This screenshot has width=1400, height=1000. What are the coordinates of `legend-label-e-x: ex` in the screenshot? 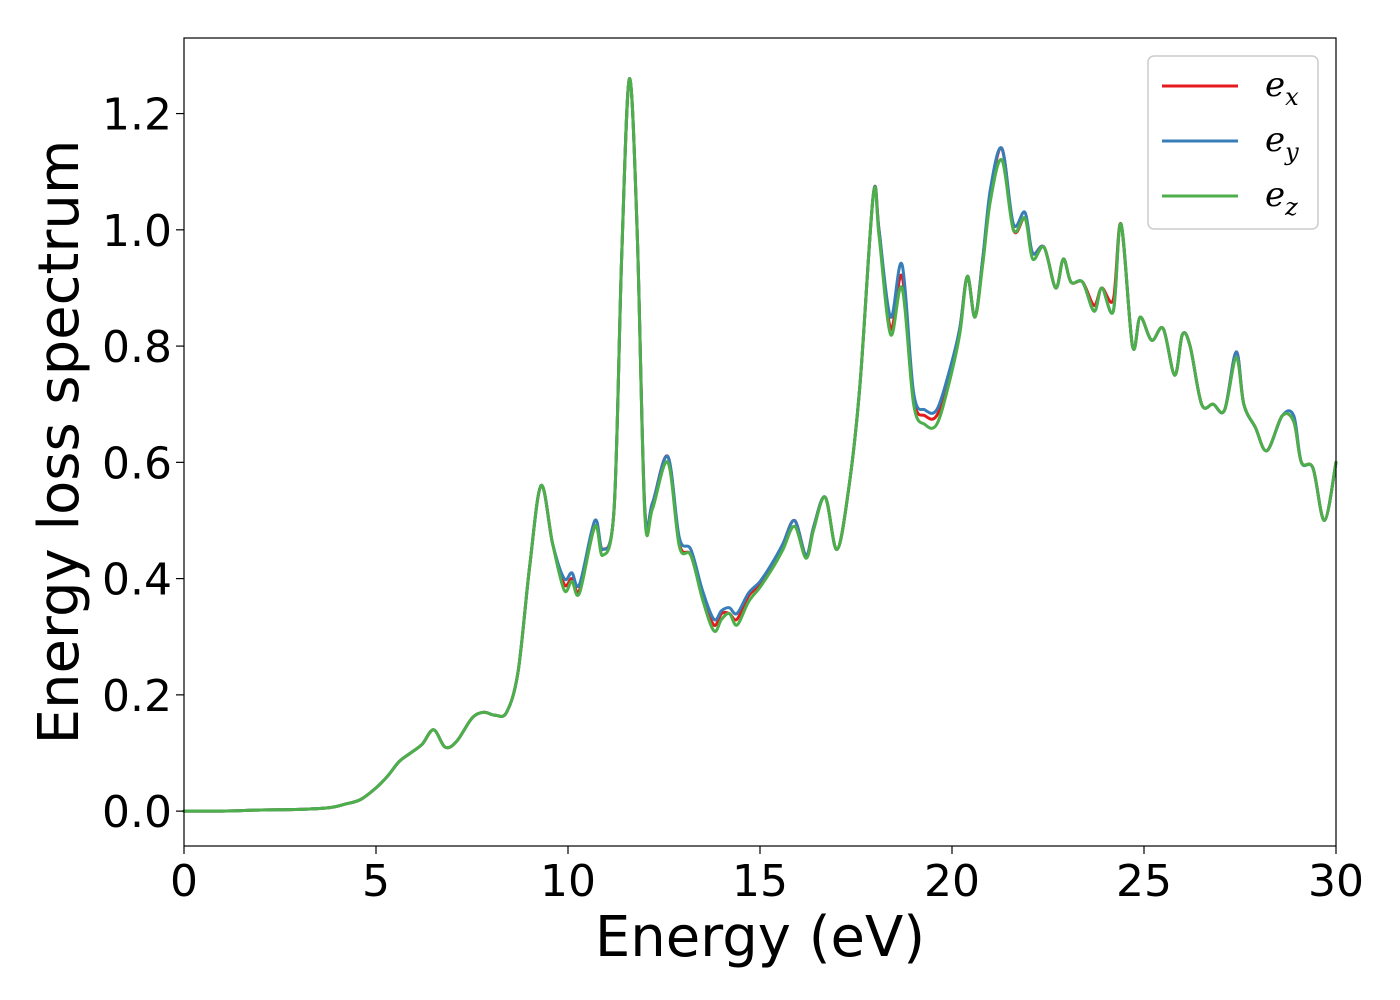 It's located at (1282, 88).